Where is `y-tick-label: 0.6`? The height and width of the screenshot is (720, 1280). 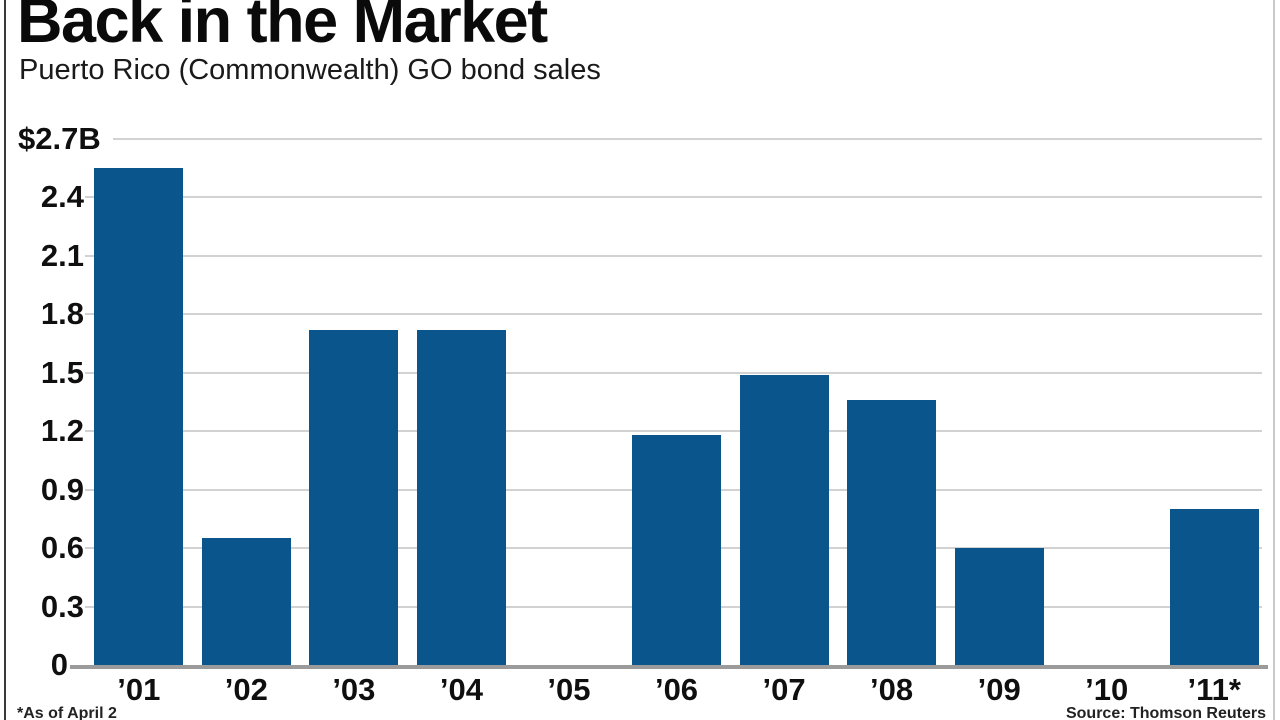
y-tick-label: 0.6 is located at coordinates (62, 548).